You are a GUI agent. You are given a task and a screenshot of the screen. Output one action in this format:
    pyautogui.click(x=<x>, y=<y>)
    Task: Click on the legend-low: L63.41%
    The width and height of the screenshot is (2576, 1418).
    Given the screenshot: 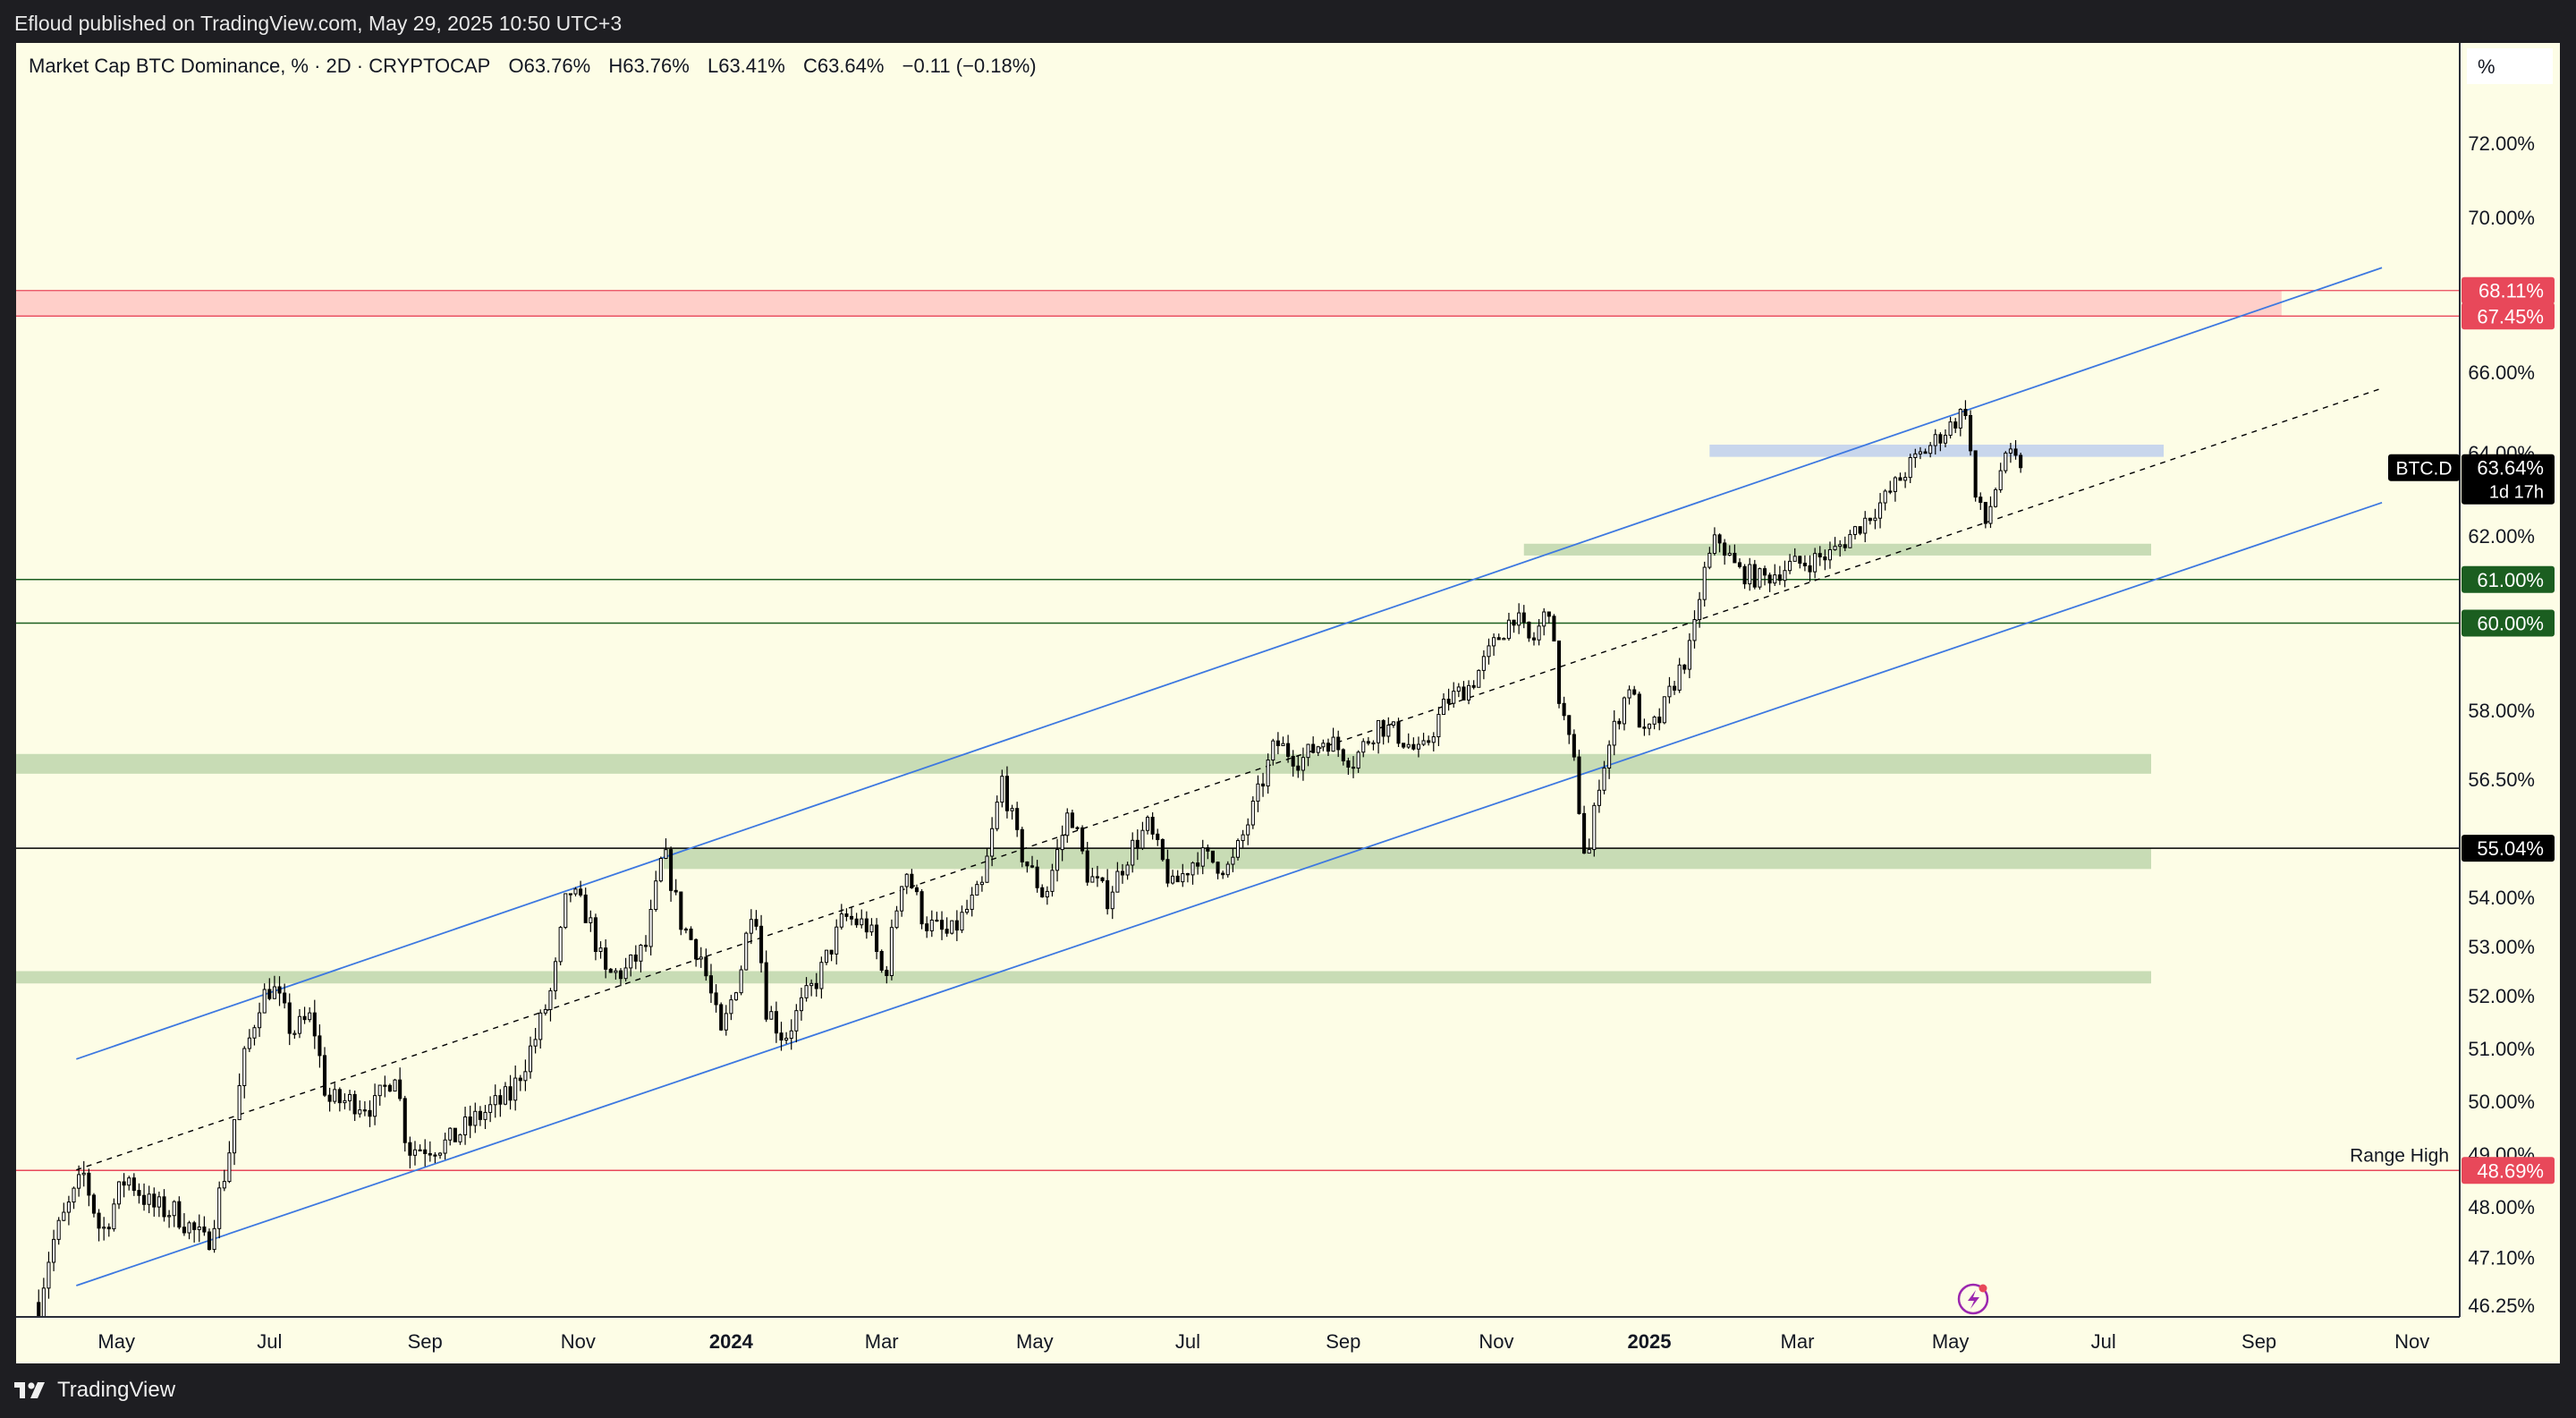 What is the action you would take?
    pyautogui.click(x=746, y=66)
    